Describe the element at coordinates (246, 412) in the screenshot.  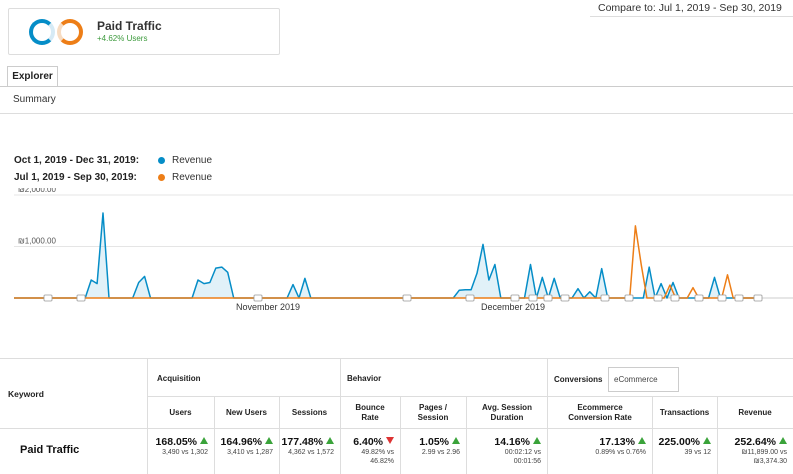
I see `column-header-new-users: New Users` at that location.